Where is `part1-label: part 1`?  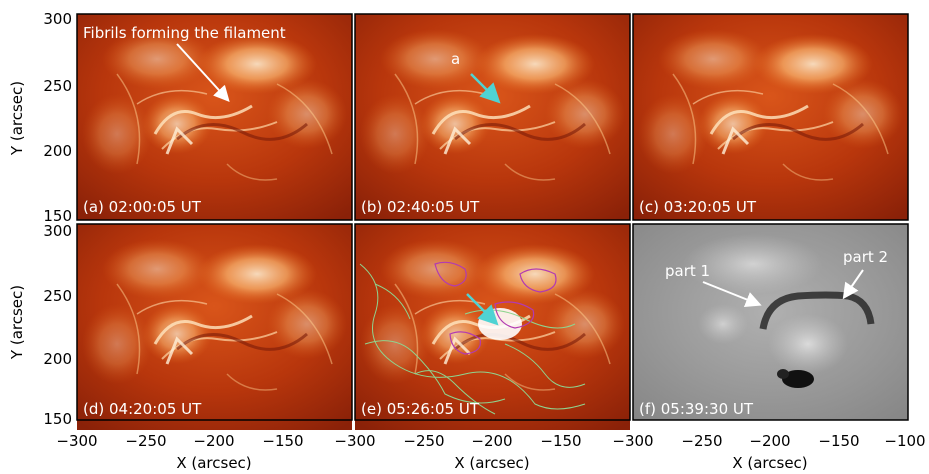
part1-label: part 1 is located at coordinates (687, 271).